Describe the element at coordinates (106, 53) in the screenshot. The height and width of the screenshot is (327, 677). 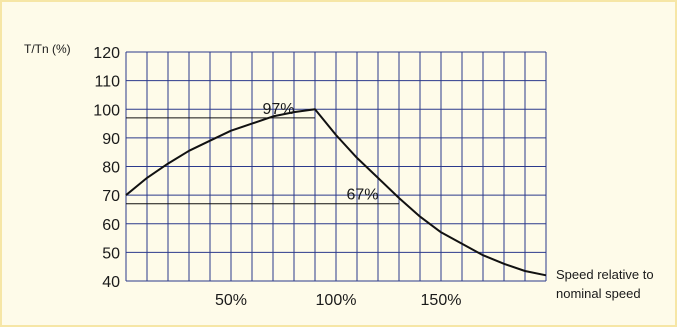
I see `y-tick-label: 120` at that location.